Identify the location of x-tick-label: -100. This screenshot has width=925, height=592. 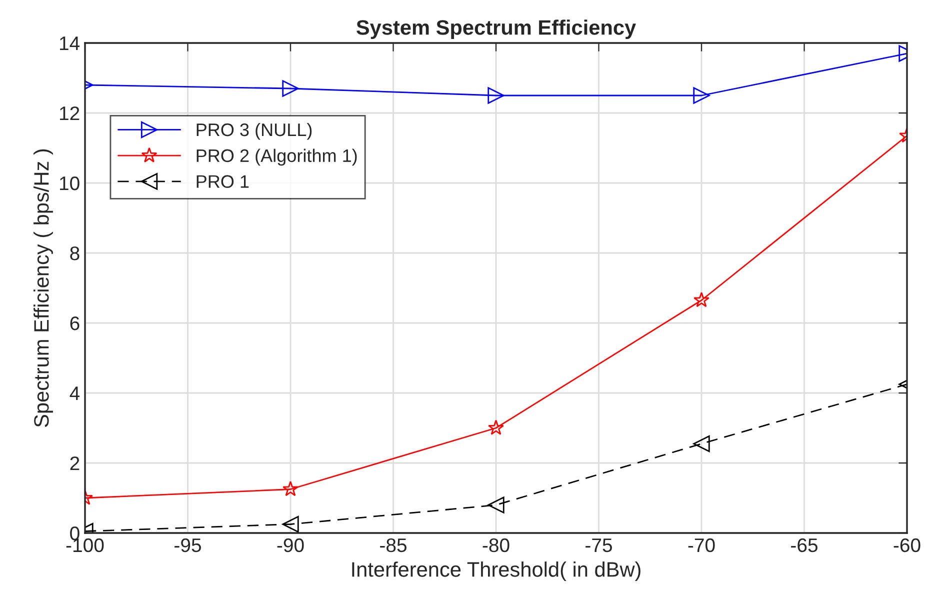
(85, 545).